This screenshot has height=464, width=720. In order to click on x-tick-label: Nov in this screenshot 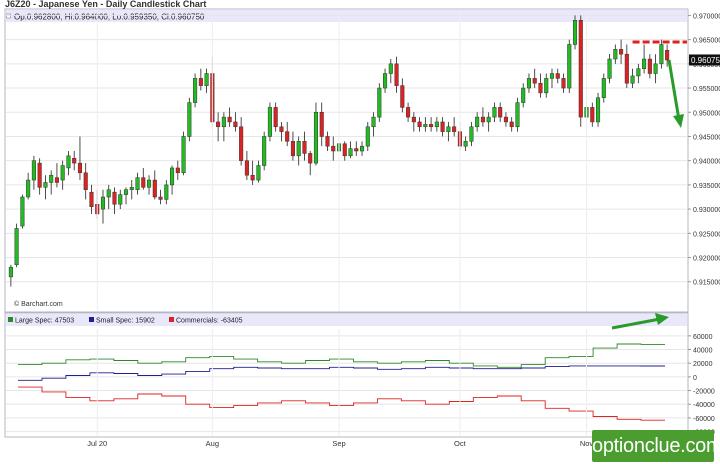, I will do `click(587, 443)`.